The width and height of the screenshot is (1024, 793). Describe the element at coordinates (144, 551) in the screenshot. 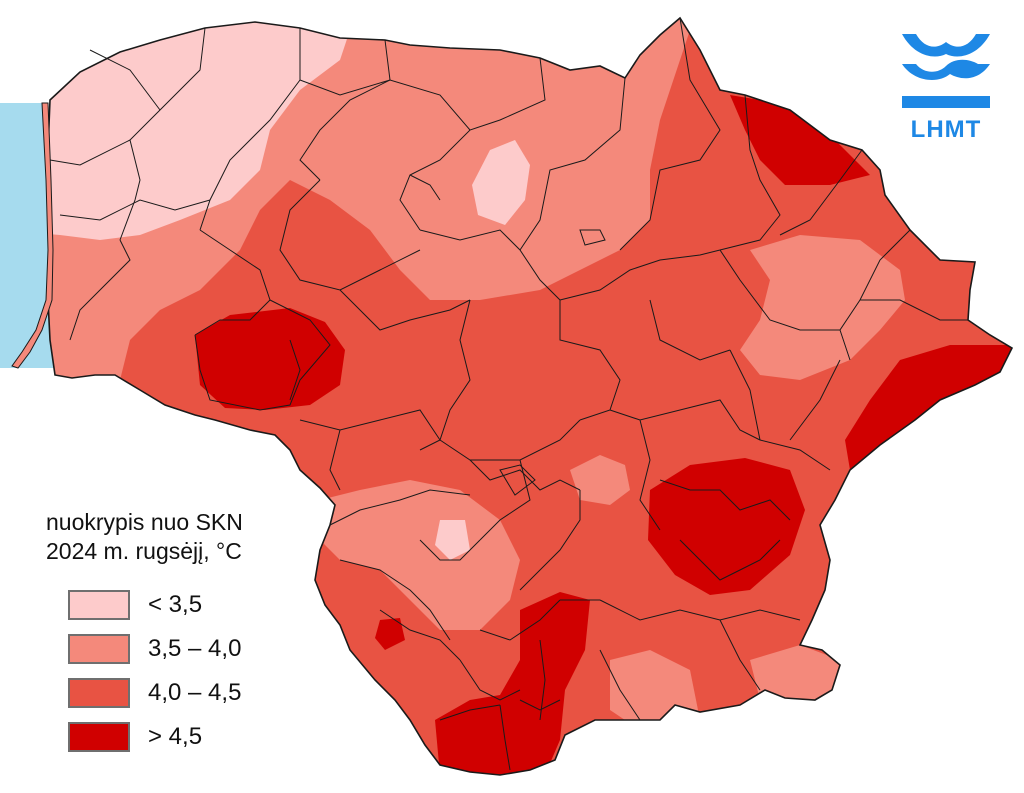

I see `legend-title-line2: 2024 m. rugsėjį, °C` at that location.